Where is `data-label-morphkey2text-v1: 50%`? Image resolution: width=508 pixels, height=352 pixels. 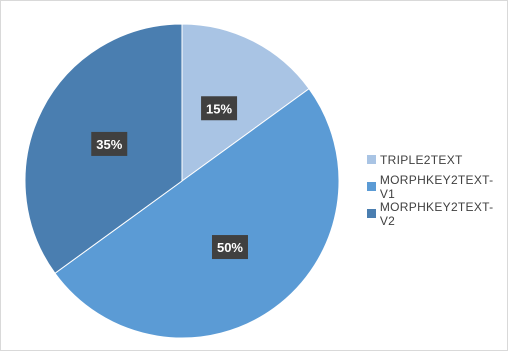
data-label-morphkey2text-v1: 50% is located at coordinates (229, 247).